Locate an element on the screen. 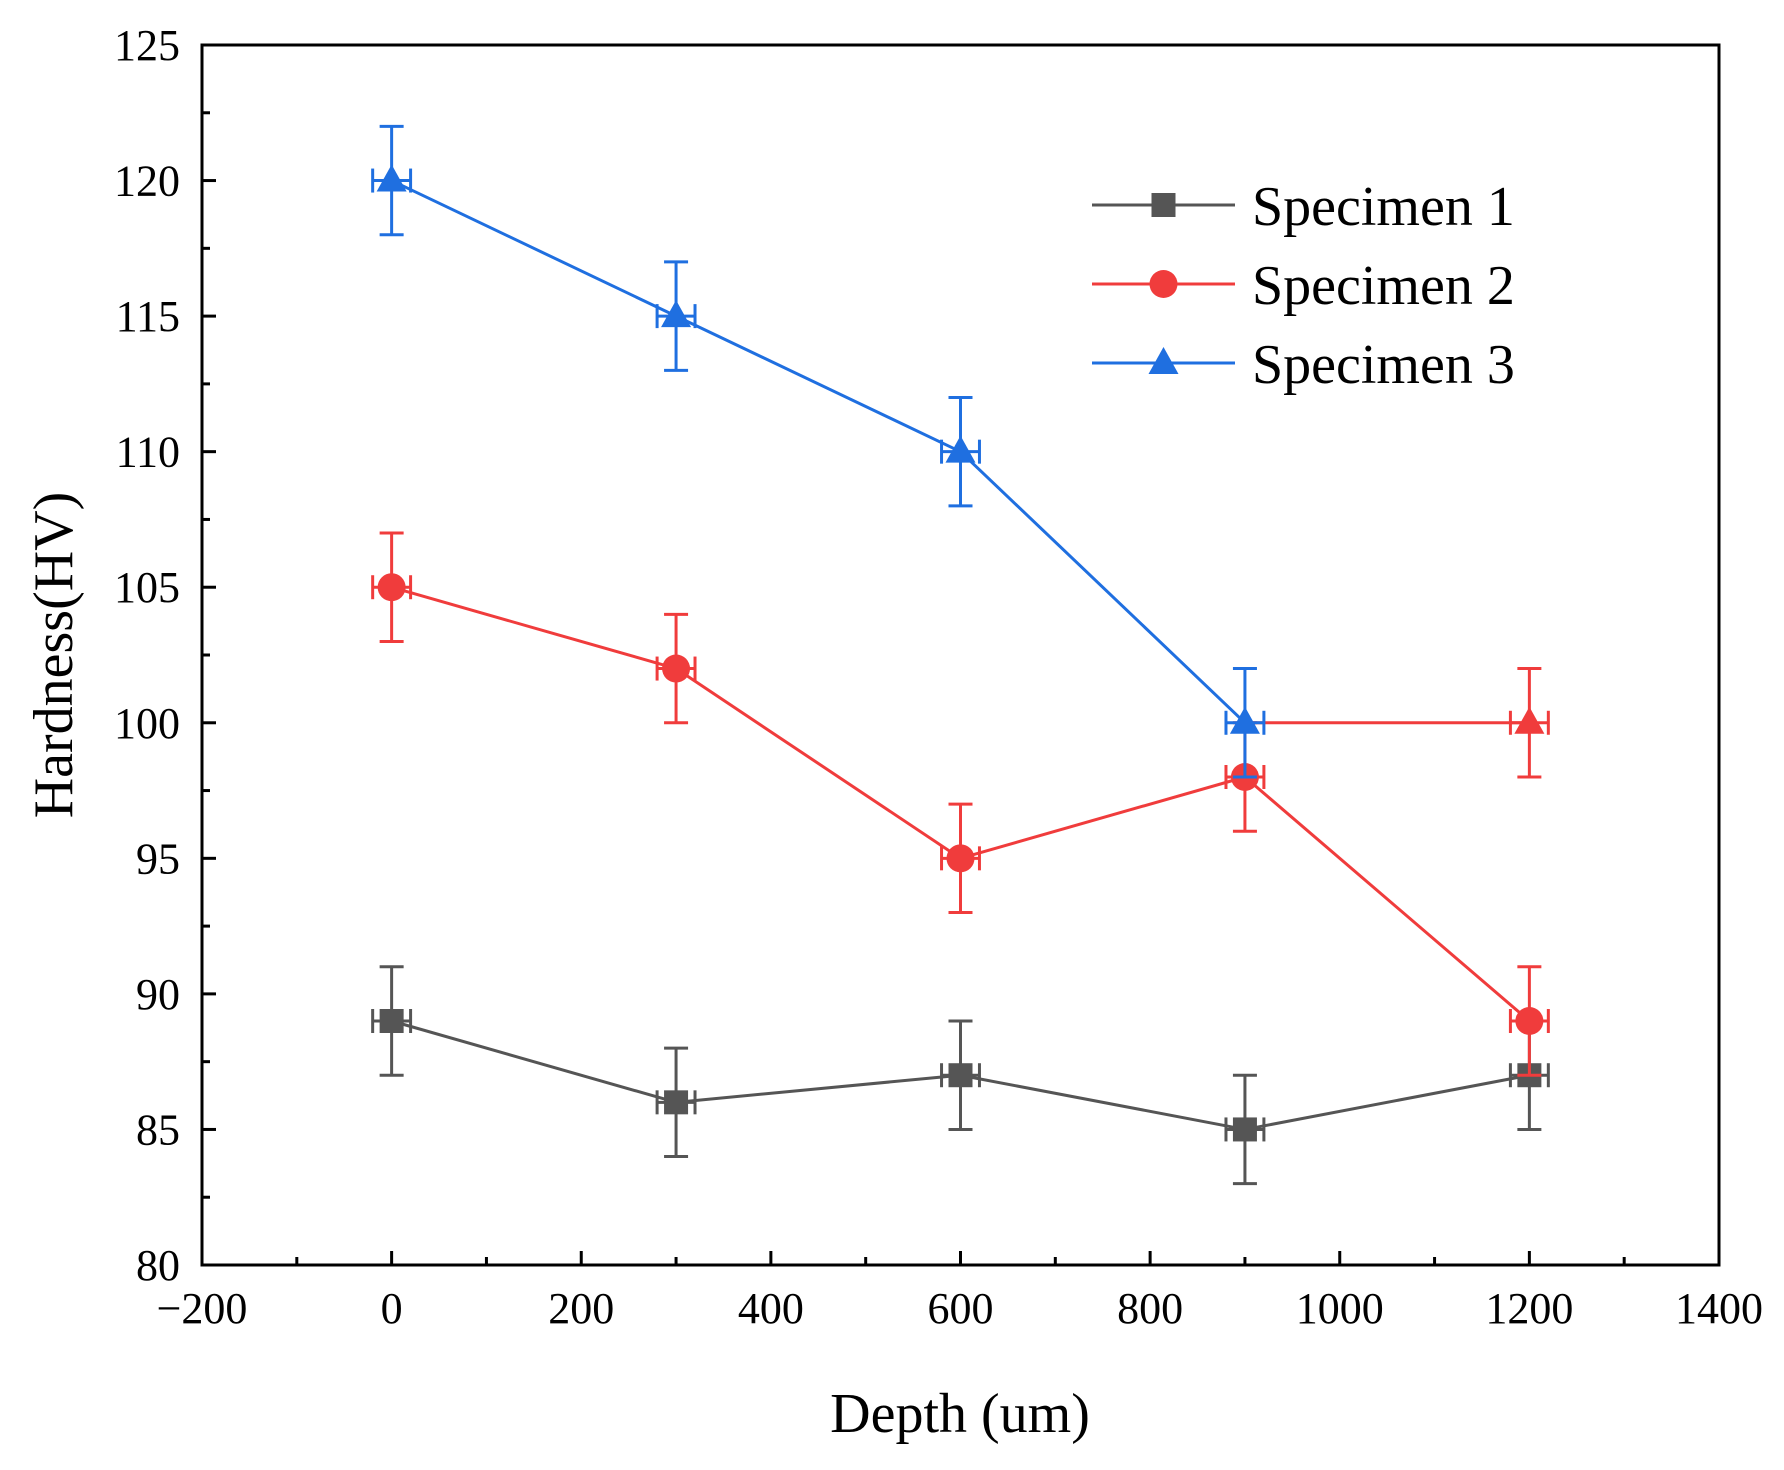 The height and width of the screenshot is (1470, 1784). legend: Specimen 1 Specimen 2 Specimen 3 is located at coordinates (1303, 286).